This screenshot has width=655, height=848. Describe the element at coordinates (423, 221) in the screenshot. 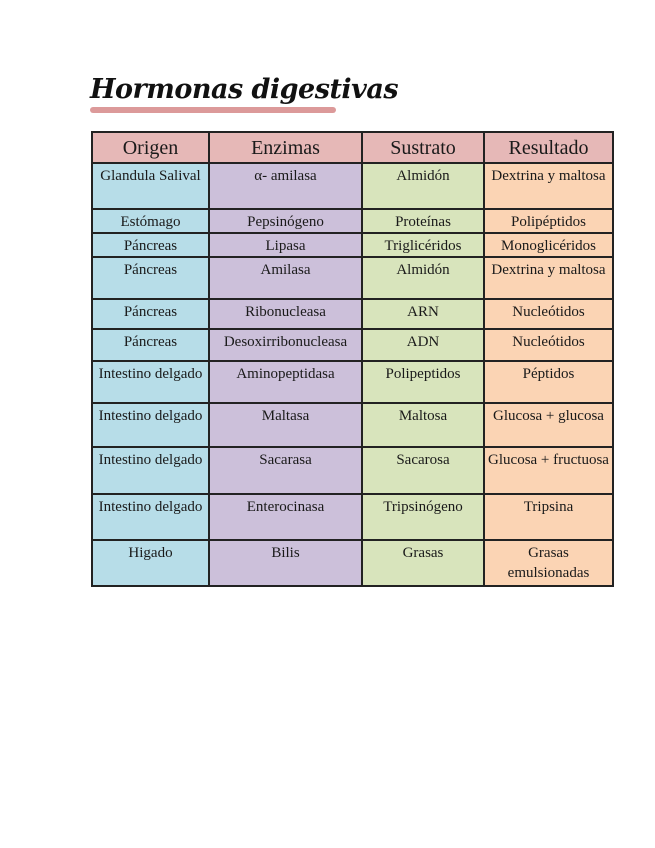

I see `cell-sustrato: Proteínas` at that location.